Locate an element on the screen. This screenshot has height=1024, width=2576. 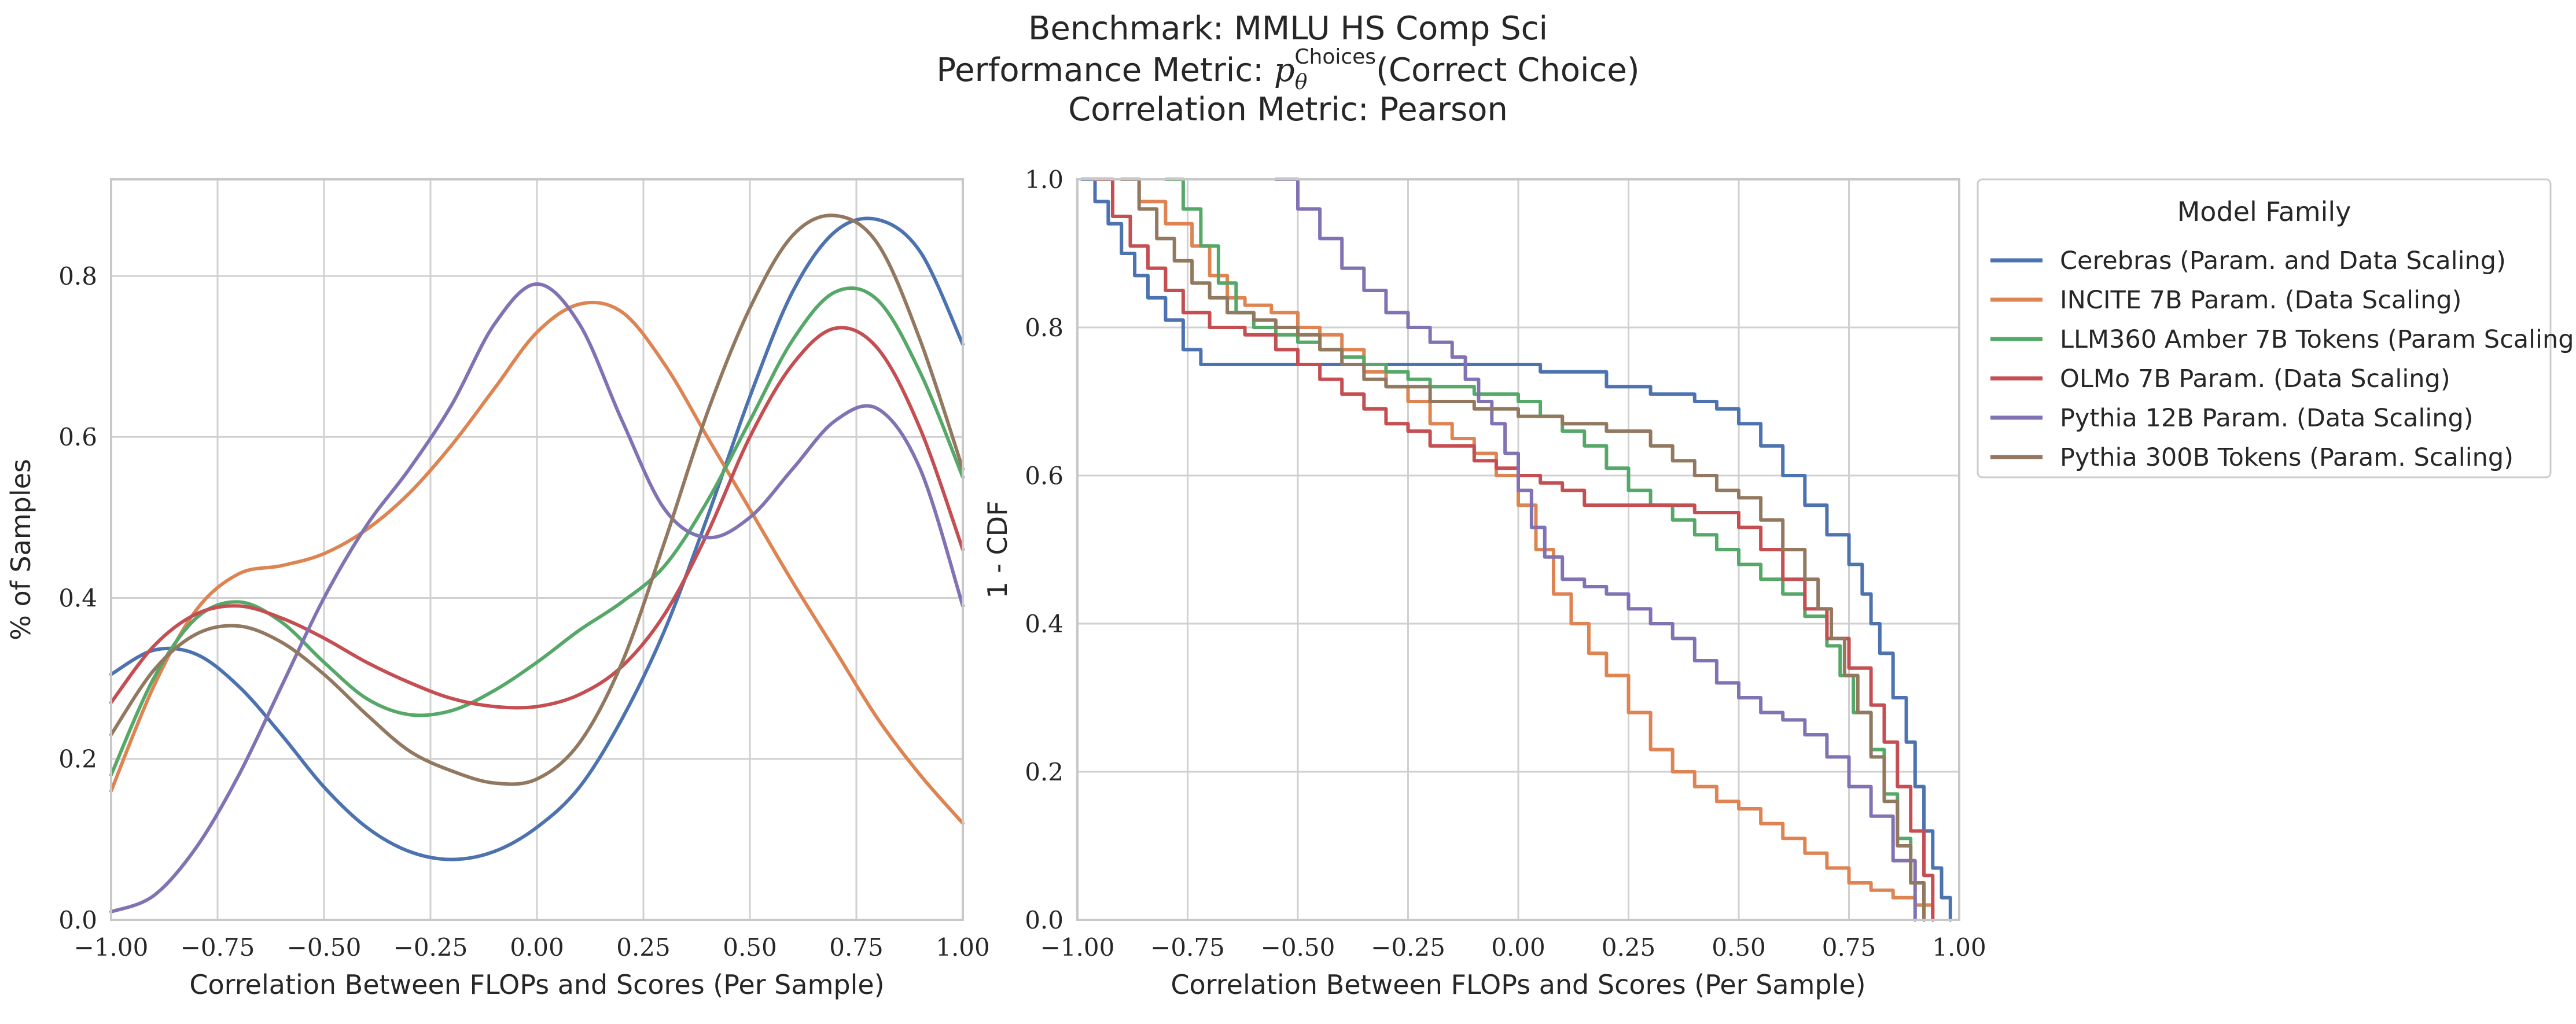
legend-entry: OLMo 7B Param. (Data Scaling) is located at coordinates (2220, 378).